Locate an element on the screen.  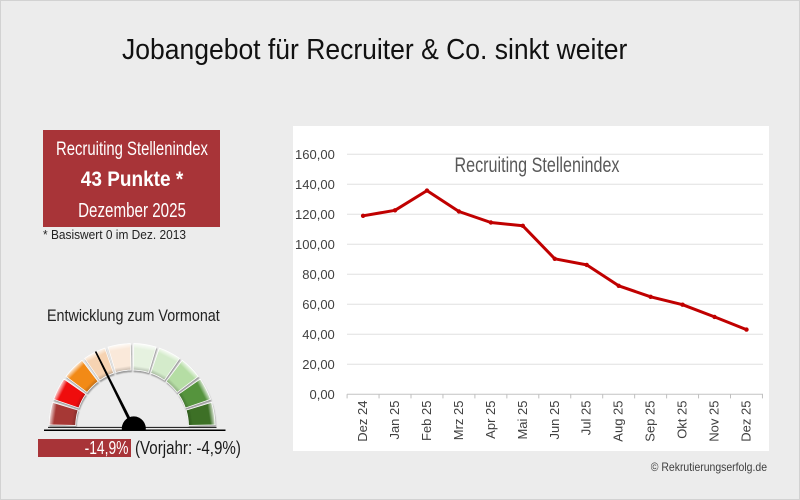
svg-text: Jun 25 is located at coordinates (554, 420).